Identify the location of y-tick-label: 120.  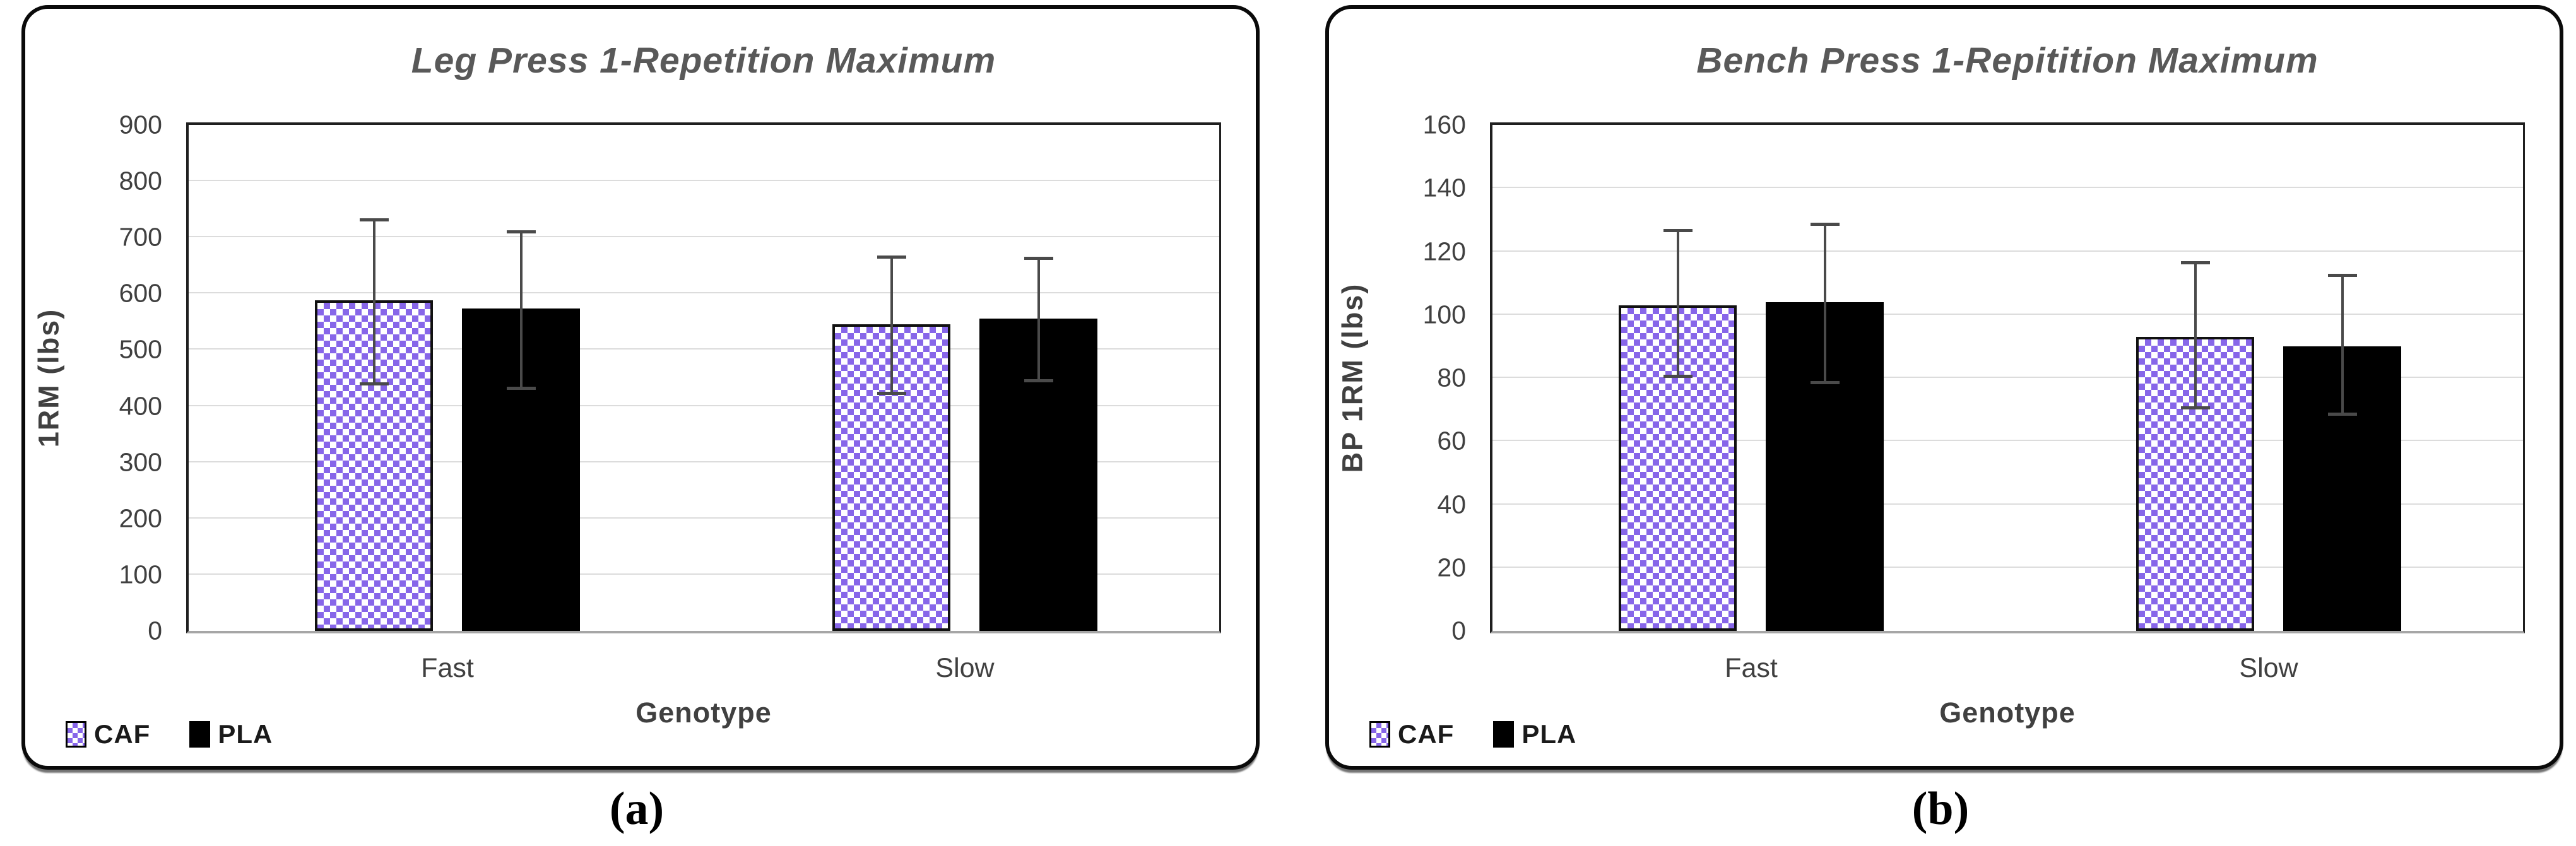
(1444, 251).